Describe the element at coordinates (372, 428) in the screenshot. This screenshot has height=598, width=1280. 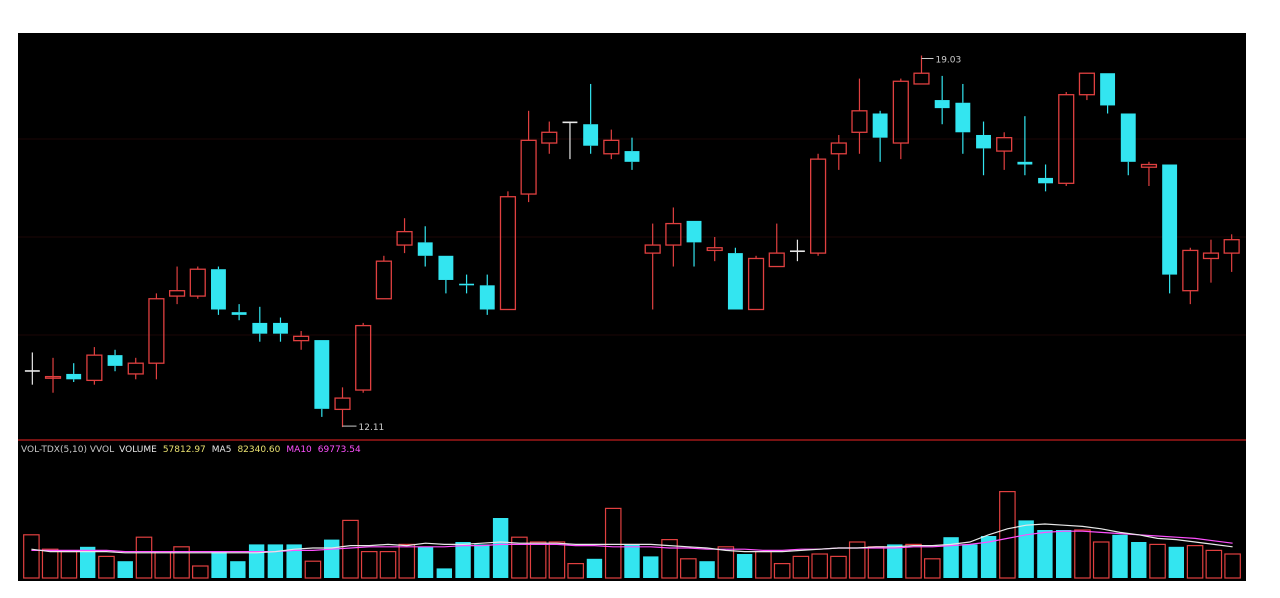
I see `low-price-label: 12.11` at that location.